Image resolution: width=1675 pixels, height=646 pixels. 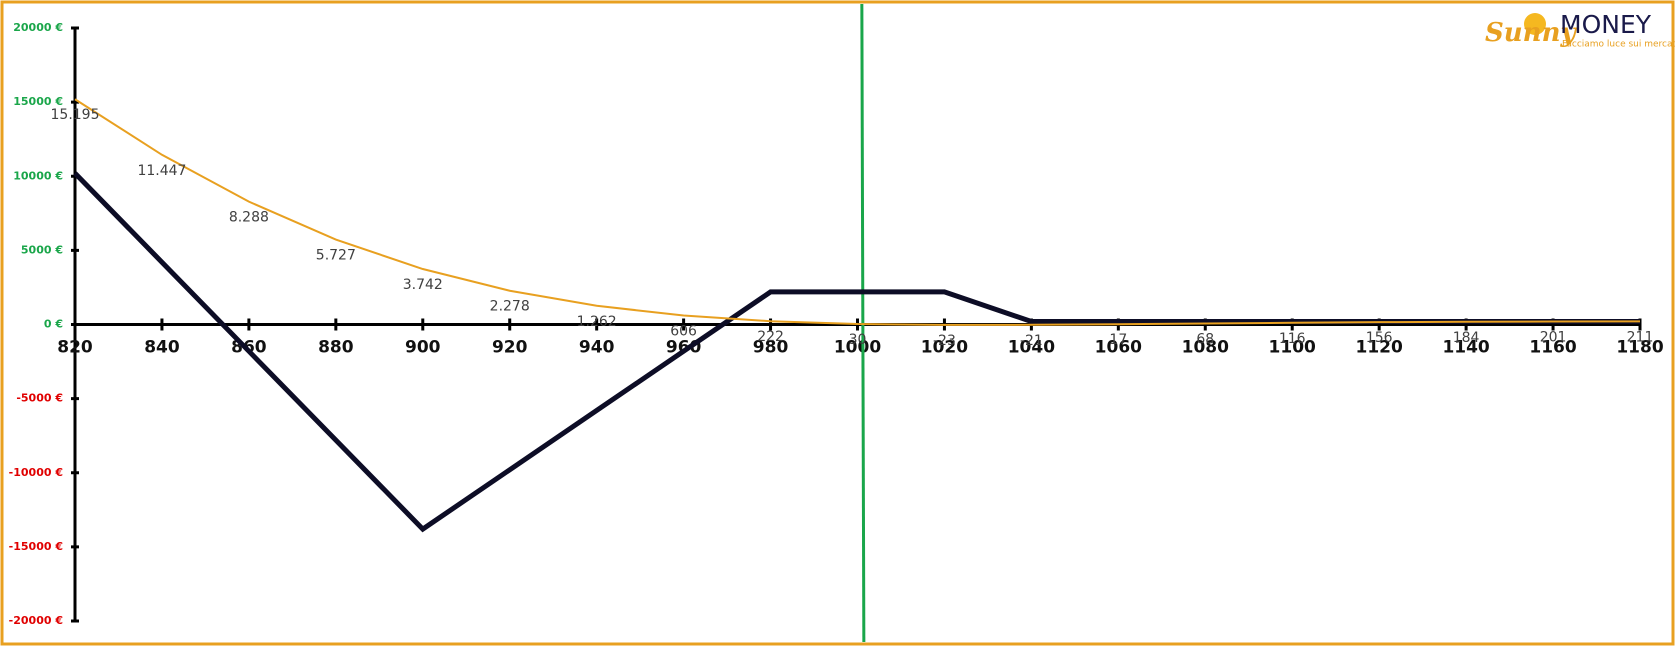 What do you see at coordinates (1640, 337) in the screenshot?
I see `data-label: 211` at bounding box center [1640, 337].